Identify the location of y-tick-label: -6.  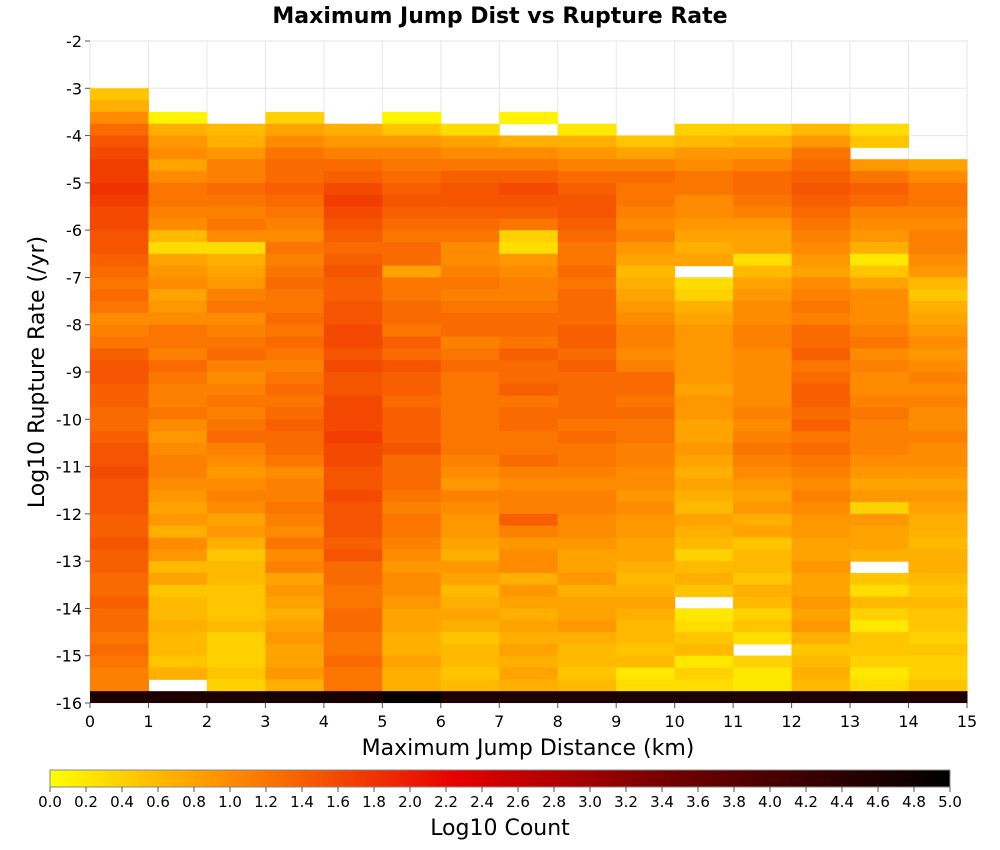
(74, 230).